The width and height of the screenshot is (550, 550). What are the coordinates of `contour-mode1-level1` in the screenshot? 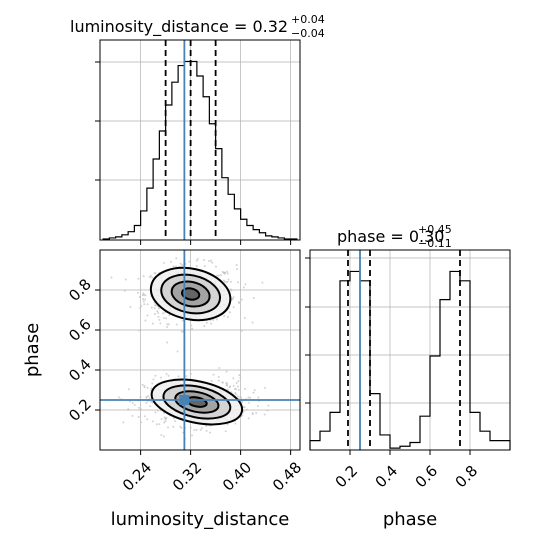 It's located at (197, 402).